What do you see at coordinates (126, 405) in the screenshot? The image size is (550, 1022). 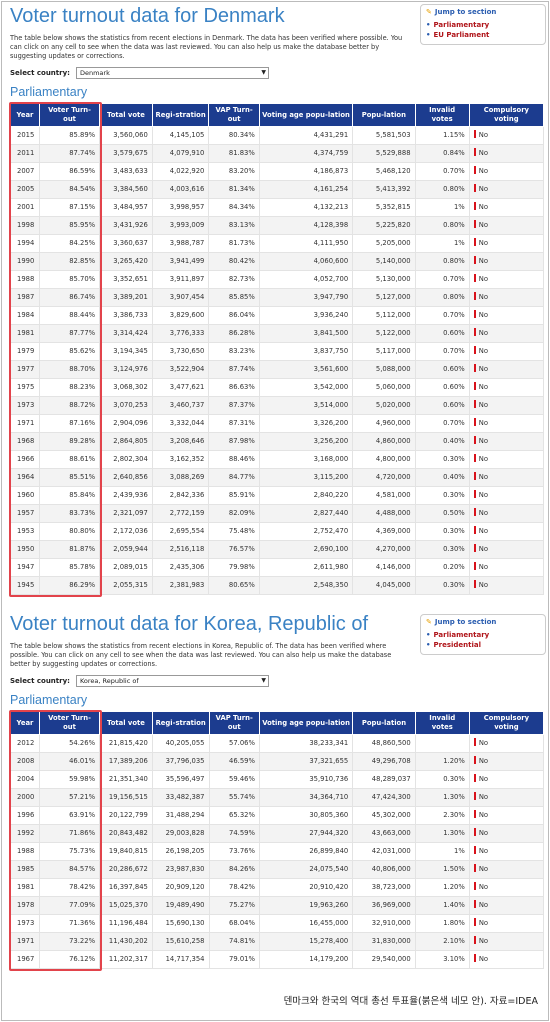 I see `table-cell: 3,070,253` at bounding box center [126, 405].